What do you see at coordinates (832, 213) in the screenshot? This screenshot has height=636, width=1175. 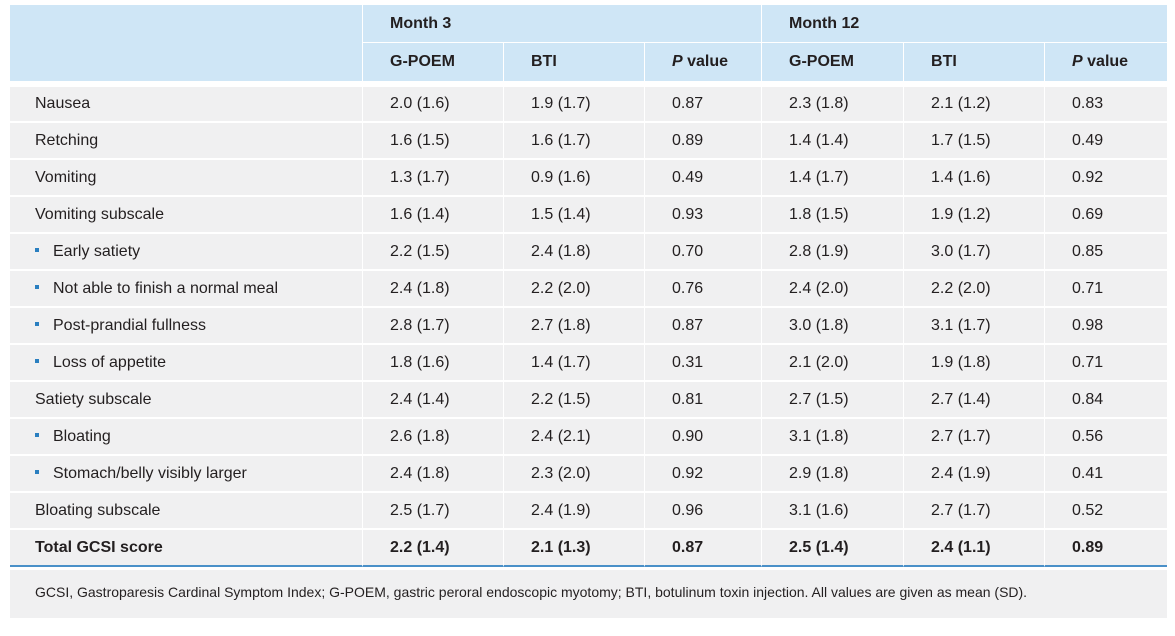 I see `cell-m12-gpoem: 1.8 (1.5)` at bounding box center [832, 213].